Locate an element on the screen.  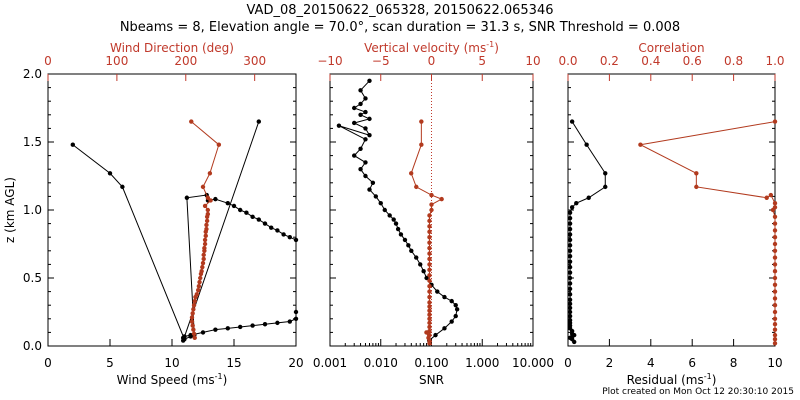
x-tick-label: 20 is located at coordinates (295, 363).